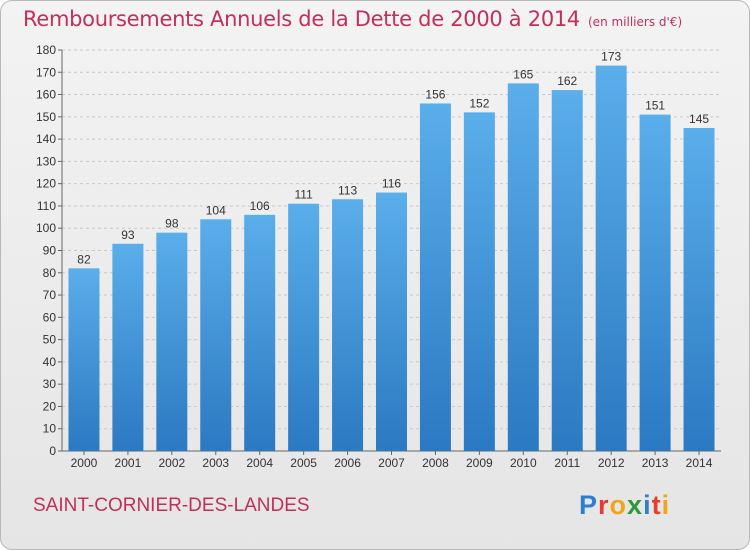  I want to click on value-label: 111, so click(304, 195).